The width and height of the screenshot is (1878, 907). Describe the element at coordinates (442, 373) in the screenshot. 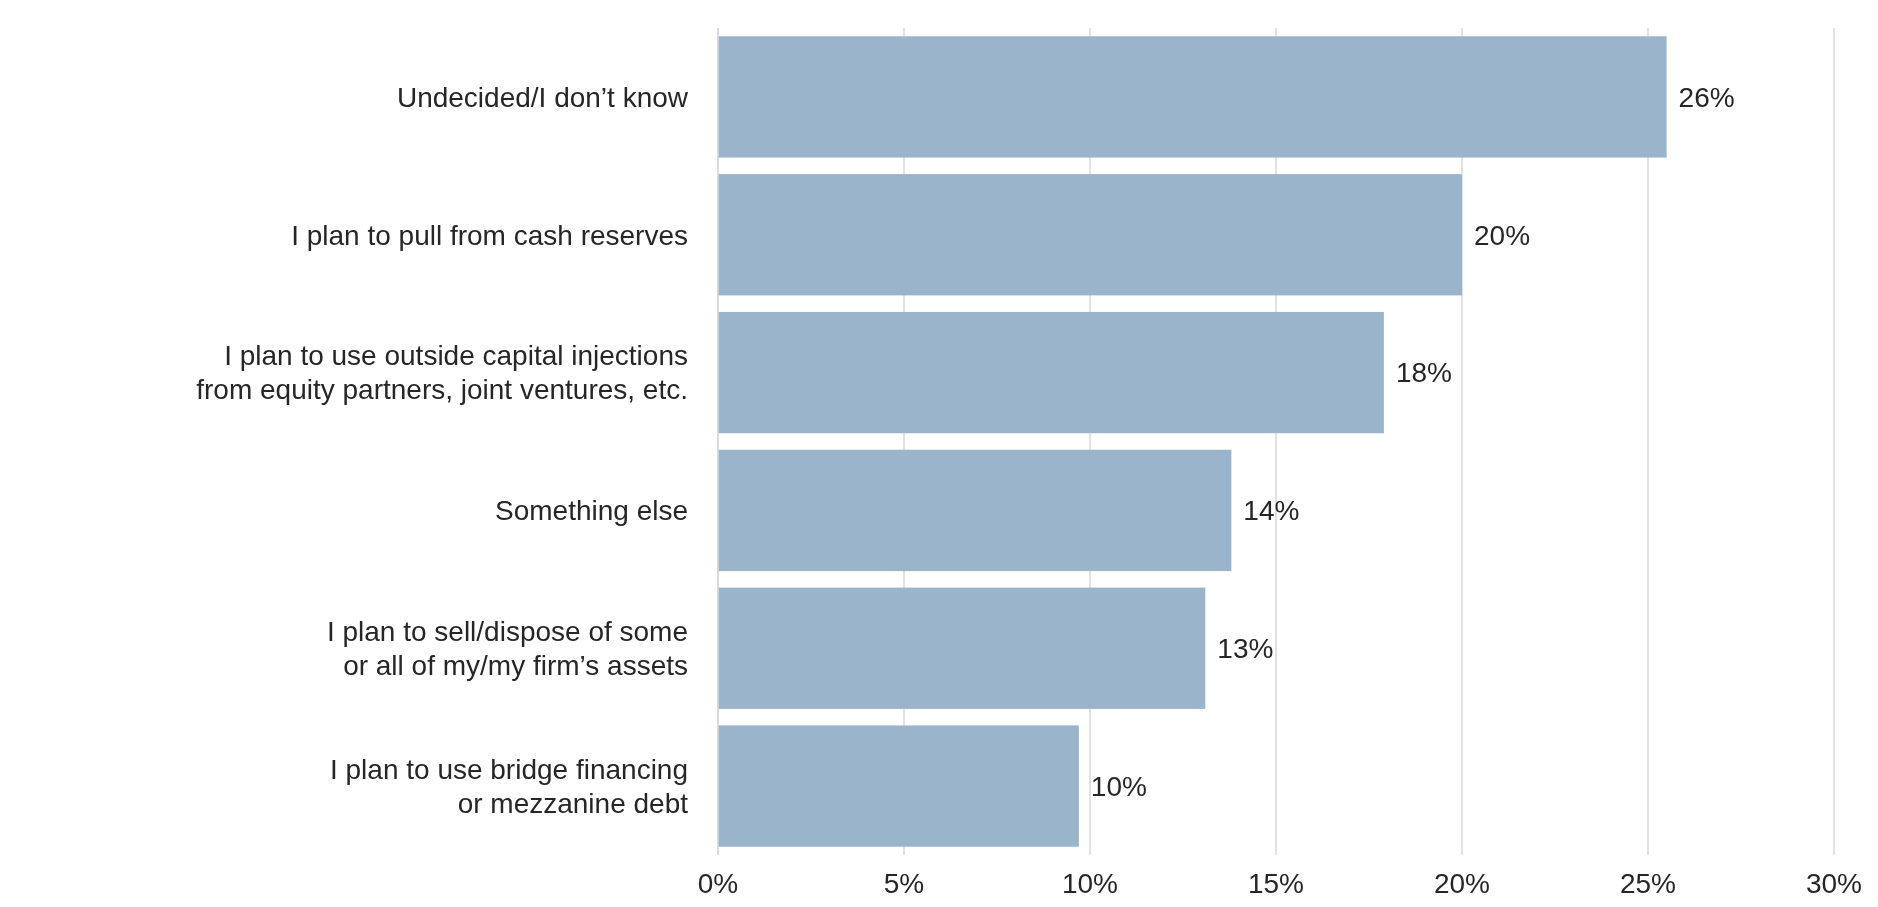

I see `y-tick-label: I plan to use outside capital injections from equity partners, joint ventures, etc.` at that location.